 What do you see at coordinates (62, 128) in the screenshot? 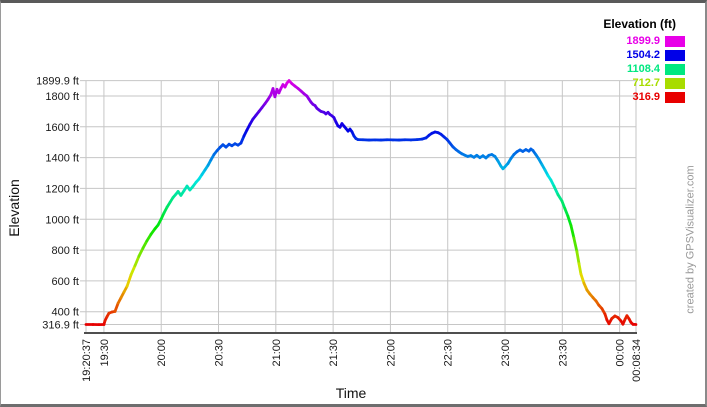
I see `y-tick-label: 1600 ft` at bounding box center [62, 128].